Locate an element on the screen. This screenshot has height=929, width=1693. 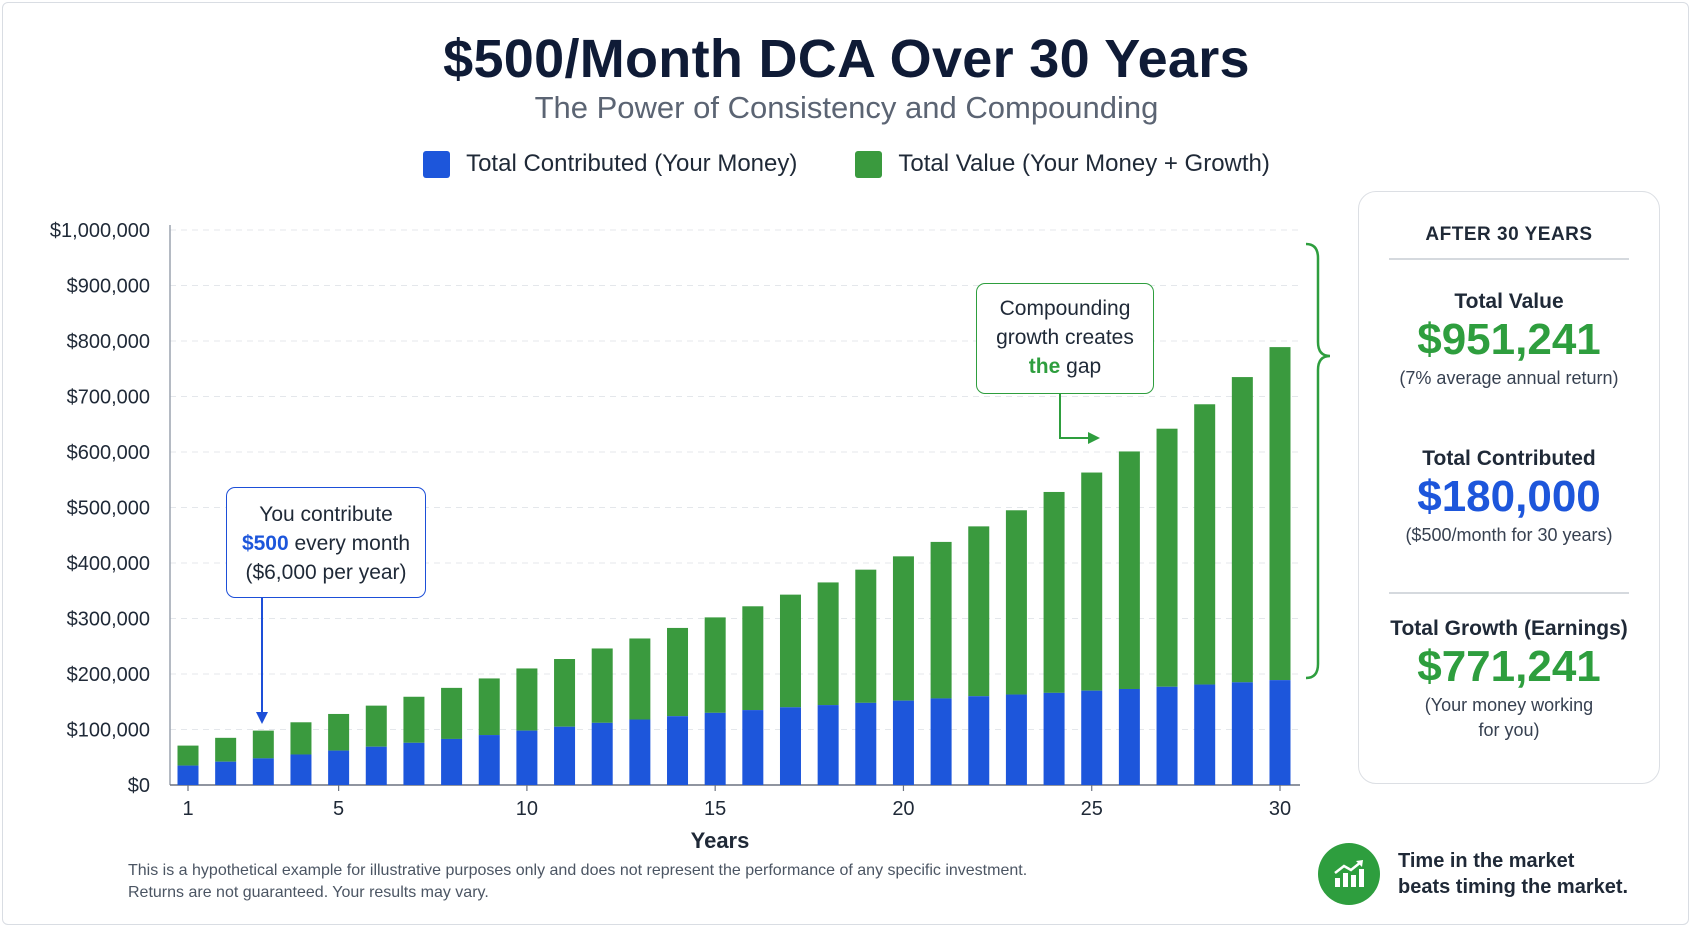
y-tick-label: $1,000,000 is located at coordinates (100, 231).